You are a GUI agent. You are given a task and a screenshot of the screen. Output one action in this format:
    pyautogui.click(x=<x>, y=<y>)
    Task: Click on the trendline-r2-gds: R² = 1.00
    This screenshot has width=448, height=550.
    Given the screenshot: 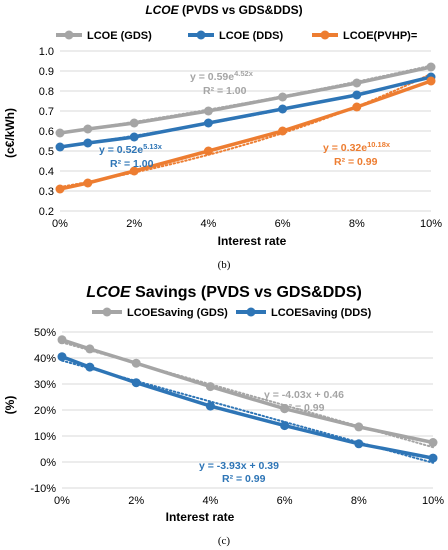 What is the action you would take?
    pyautogui.click(x=225, y=91)
    